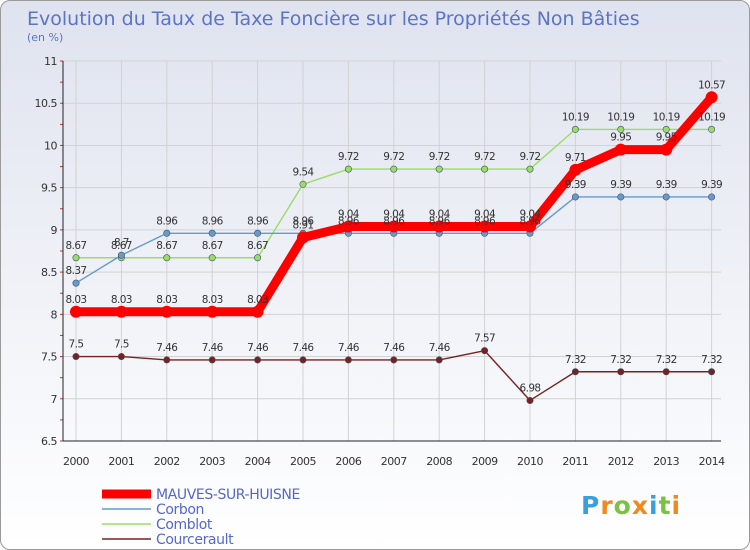 The height and width of the screenshot is (550, 750). I want to click on y-tick-label: 8.5, so click(49, 272).